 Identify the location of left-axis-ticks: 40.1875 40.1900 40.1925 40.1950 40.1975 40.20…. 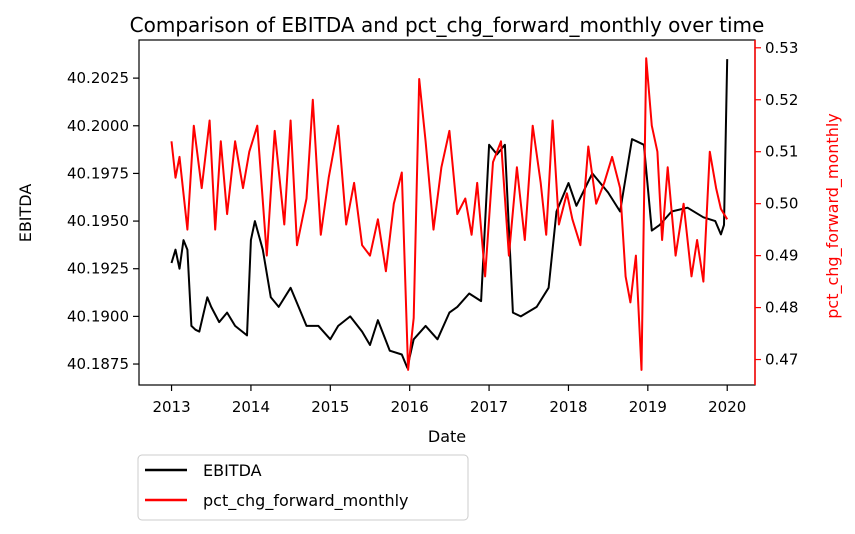
(103, 221).